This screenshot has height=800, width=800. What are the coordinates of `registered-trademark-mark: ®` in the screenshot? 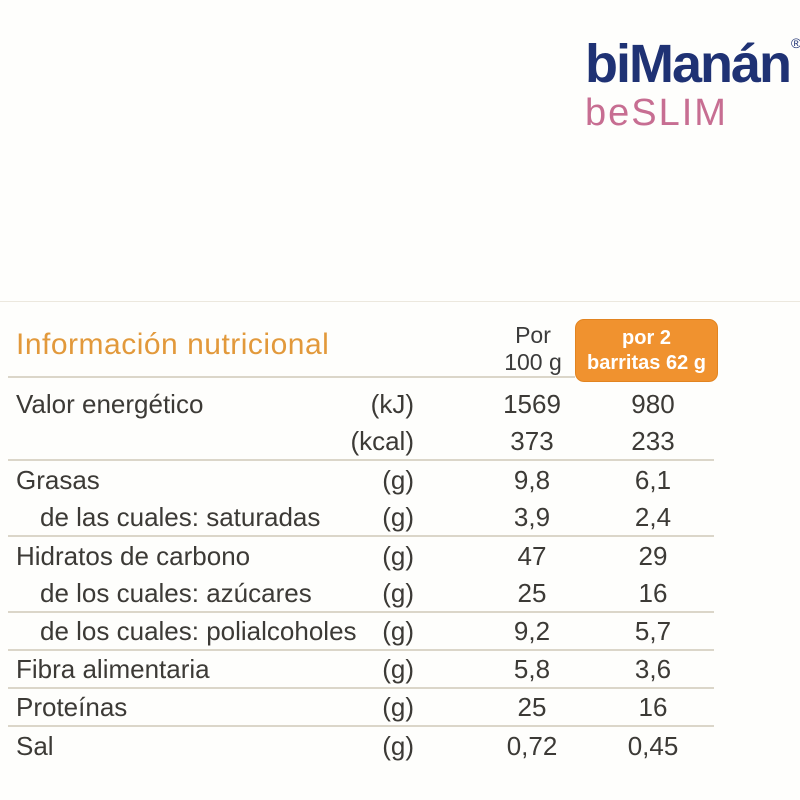 It's located at (795, 43).